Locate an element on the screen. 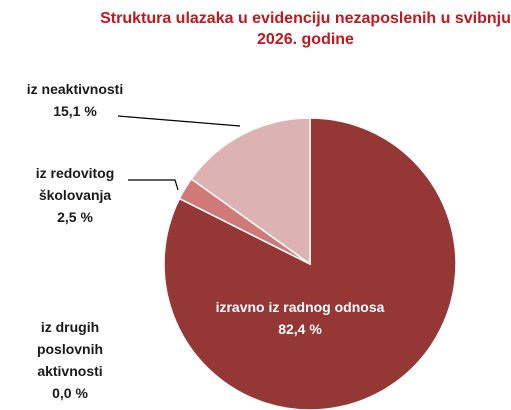  value-label: 82,4 % is located at coordinates (300, 329).